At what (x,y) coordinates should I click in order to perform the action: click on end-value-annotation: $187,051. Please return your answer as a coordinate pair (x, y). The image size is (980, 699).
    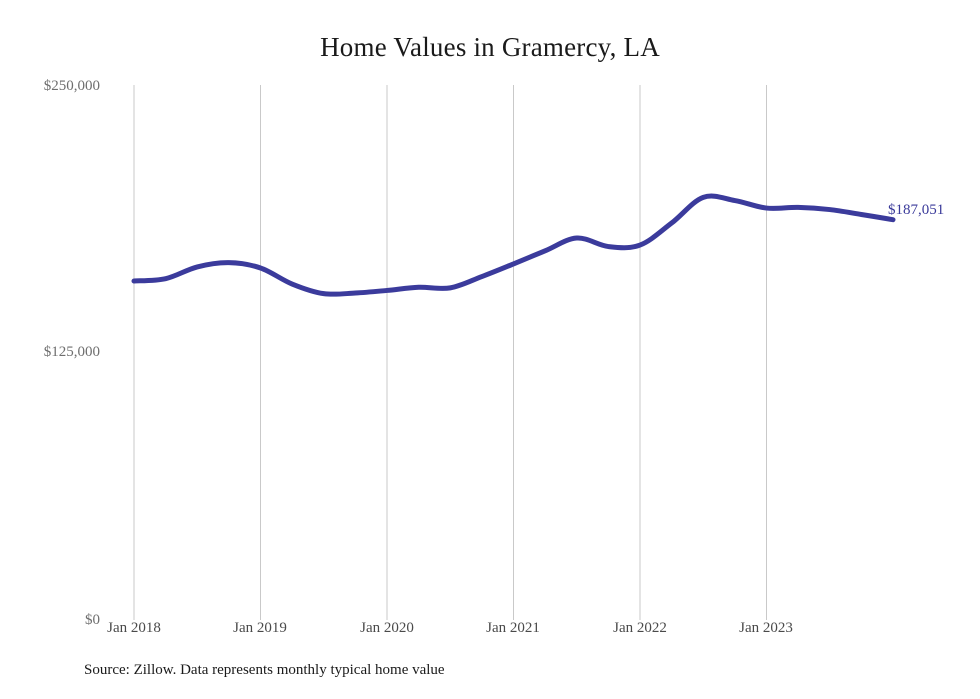
    Looking at the image, I should click on (916, 210).